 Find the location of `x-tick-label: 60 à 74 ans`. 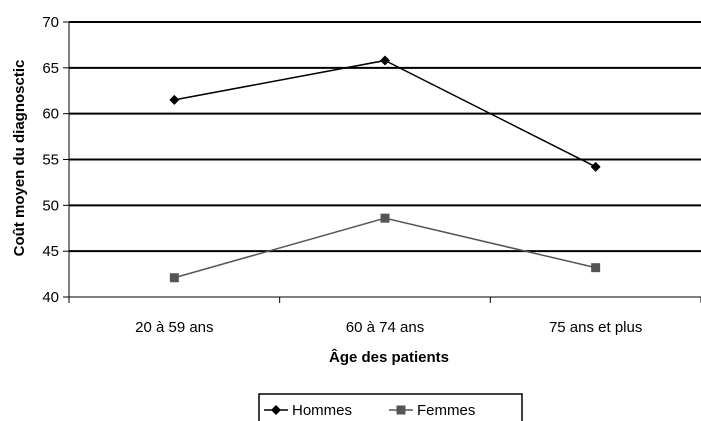

x-tick-label: 60 à 74 ans is located at coordinates (385, 327).